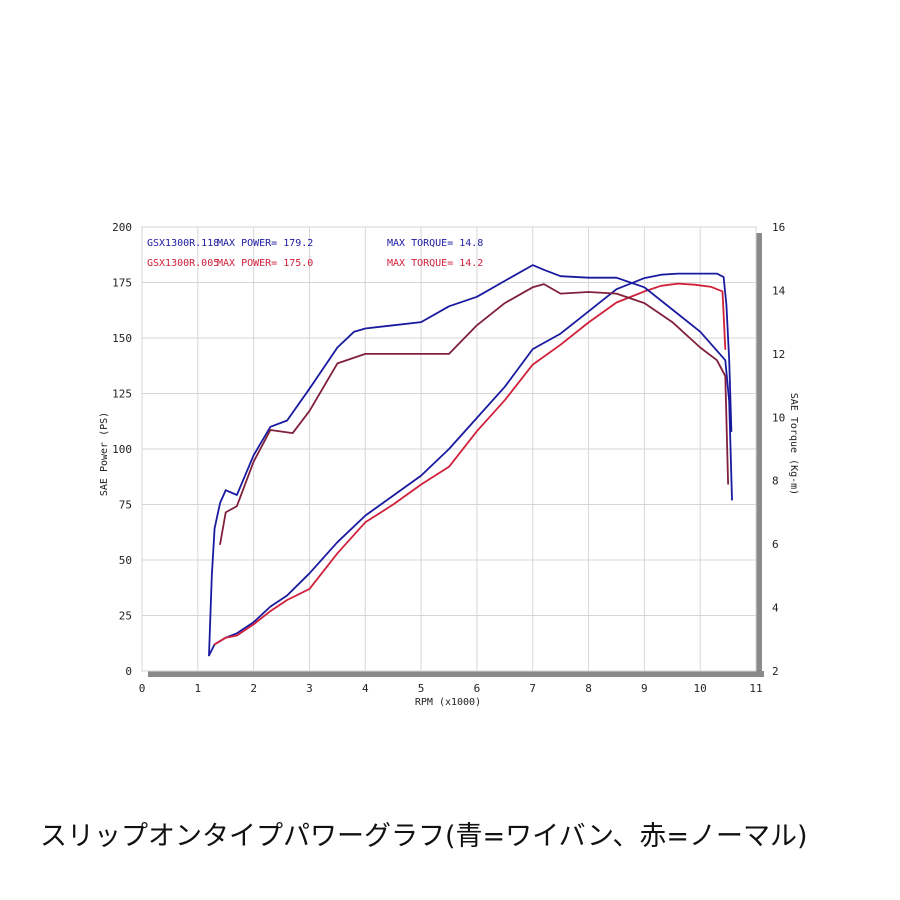 This screenshot has height=900, width=900. I want to click on run-name-label: GSX1300R.118, so click(183, 243).